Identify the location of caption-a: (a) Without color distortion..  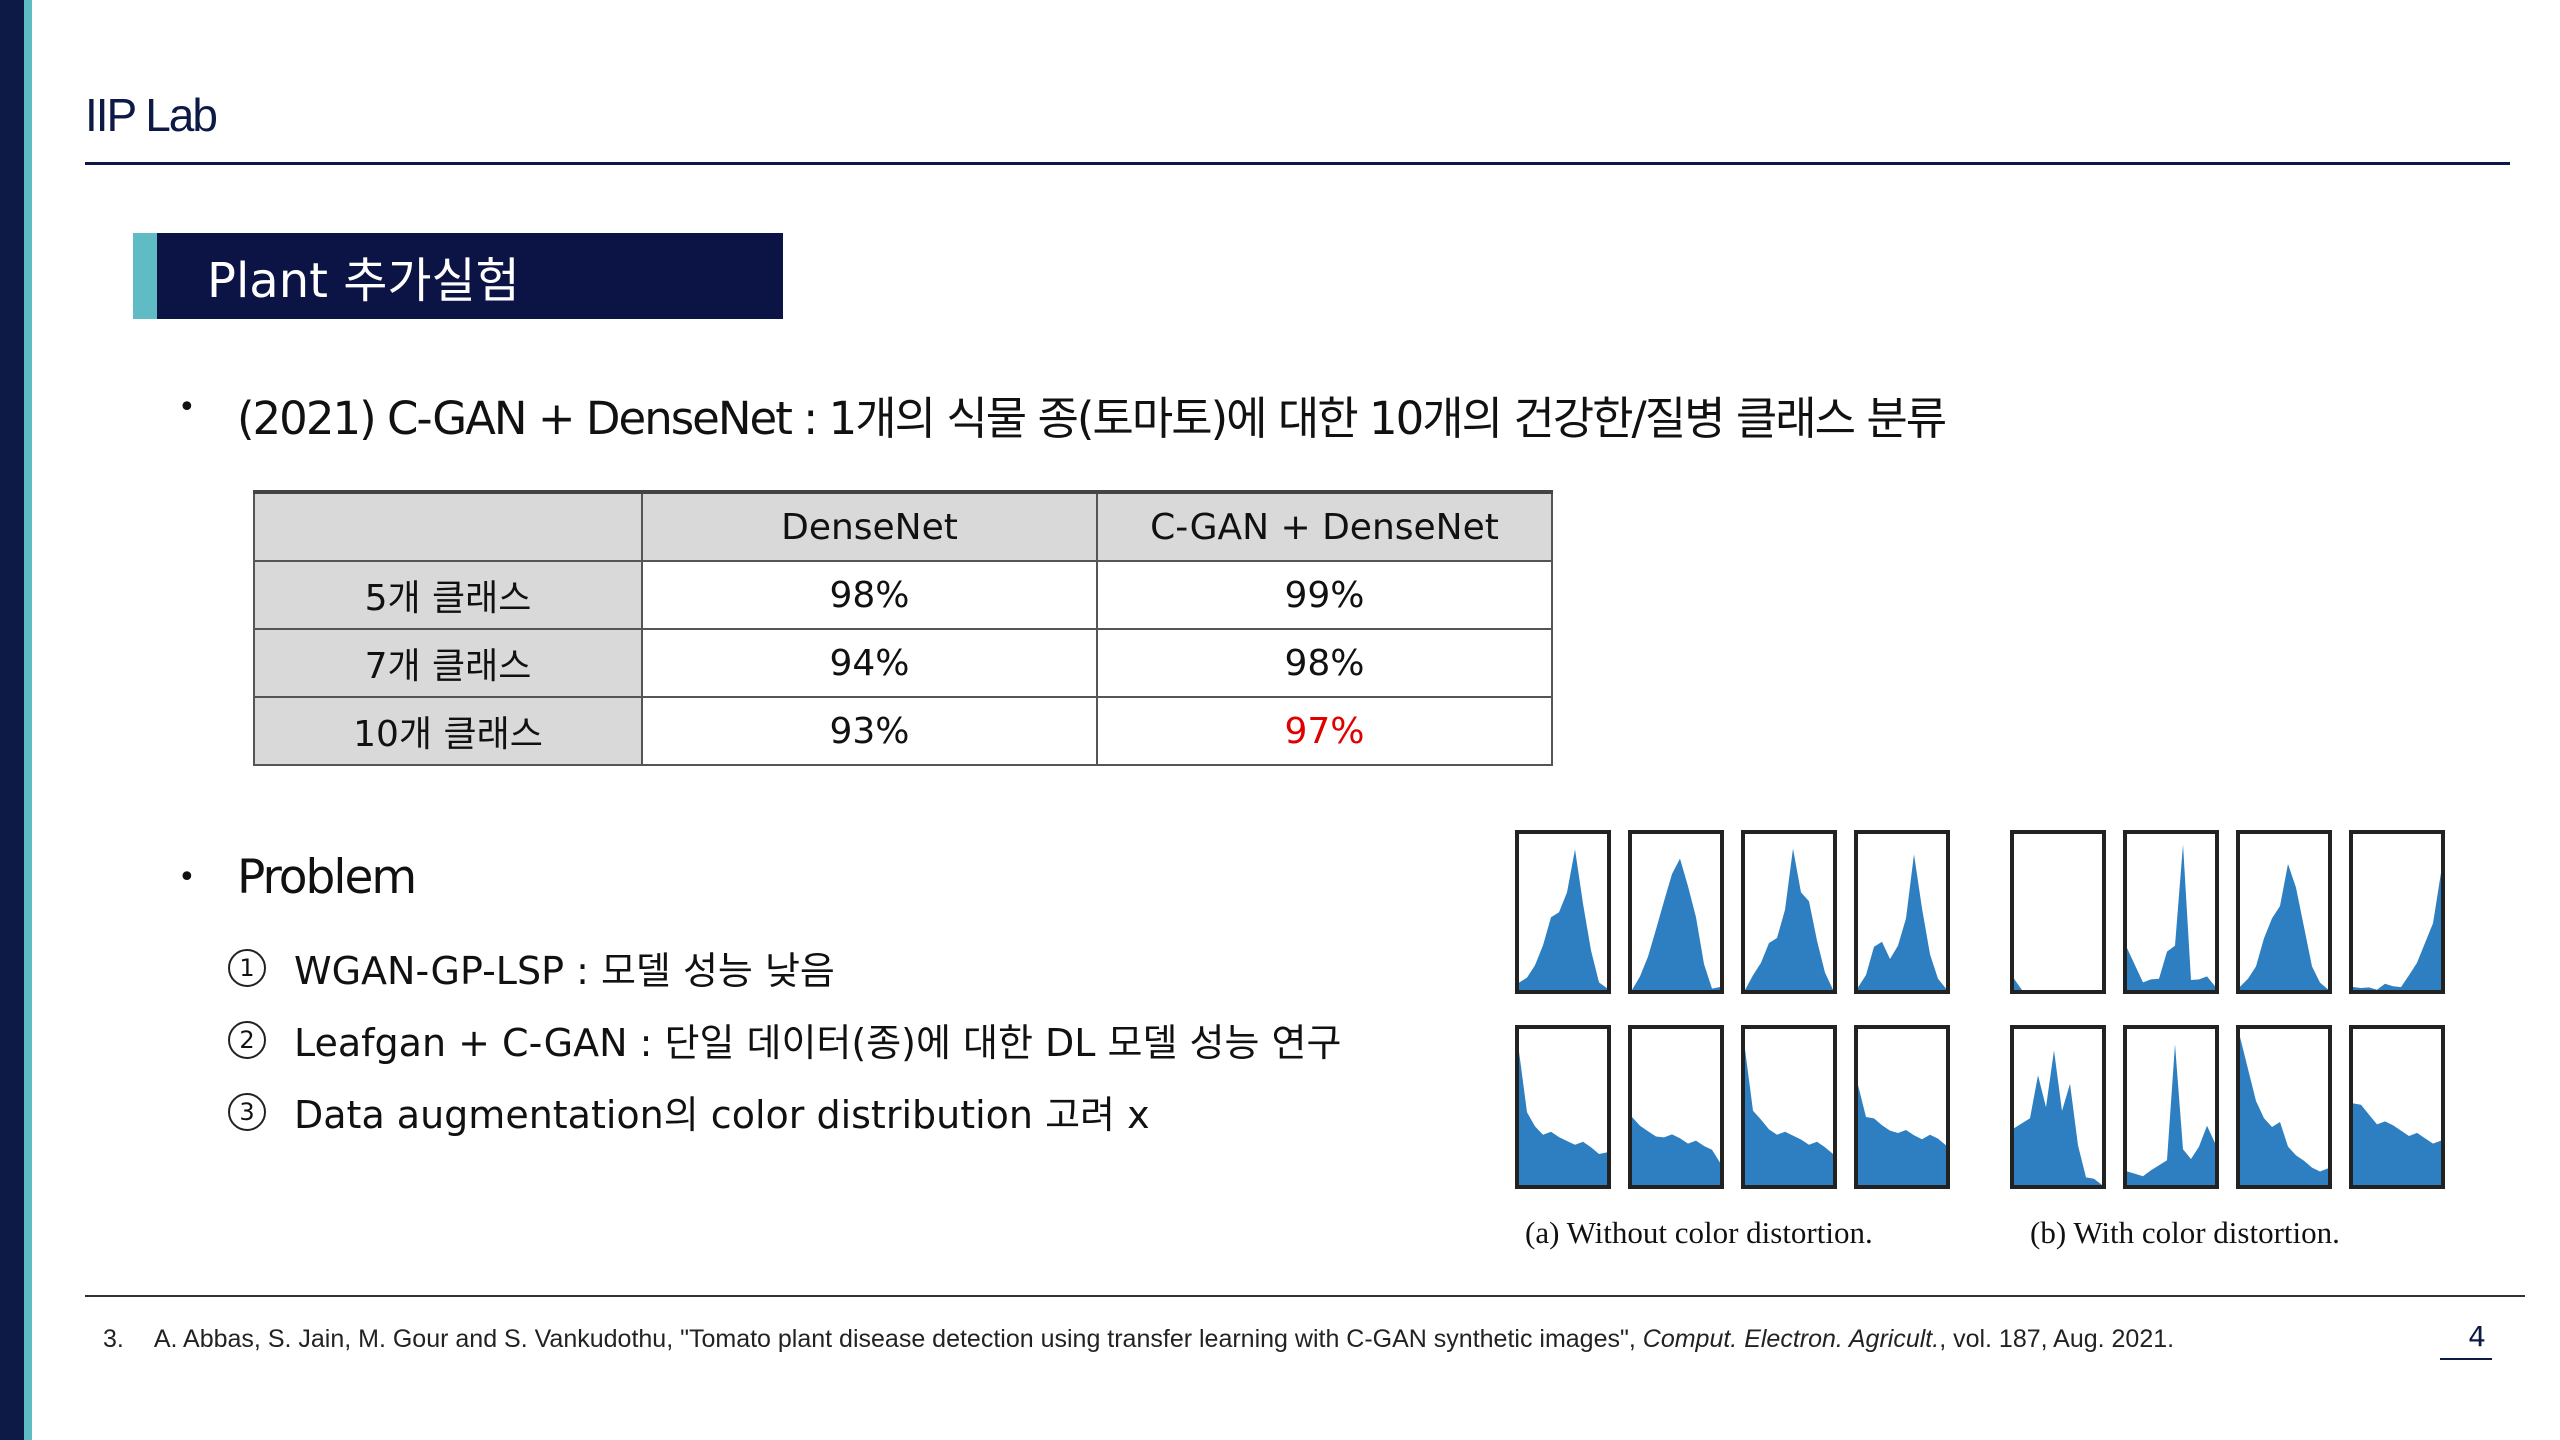
(1699, 1232).